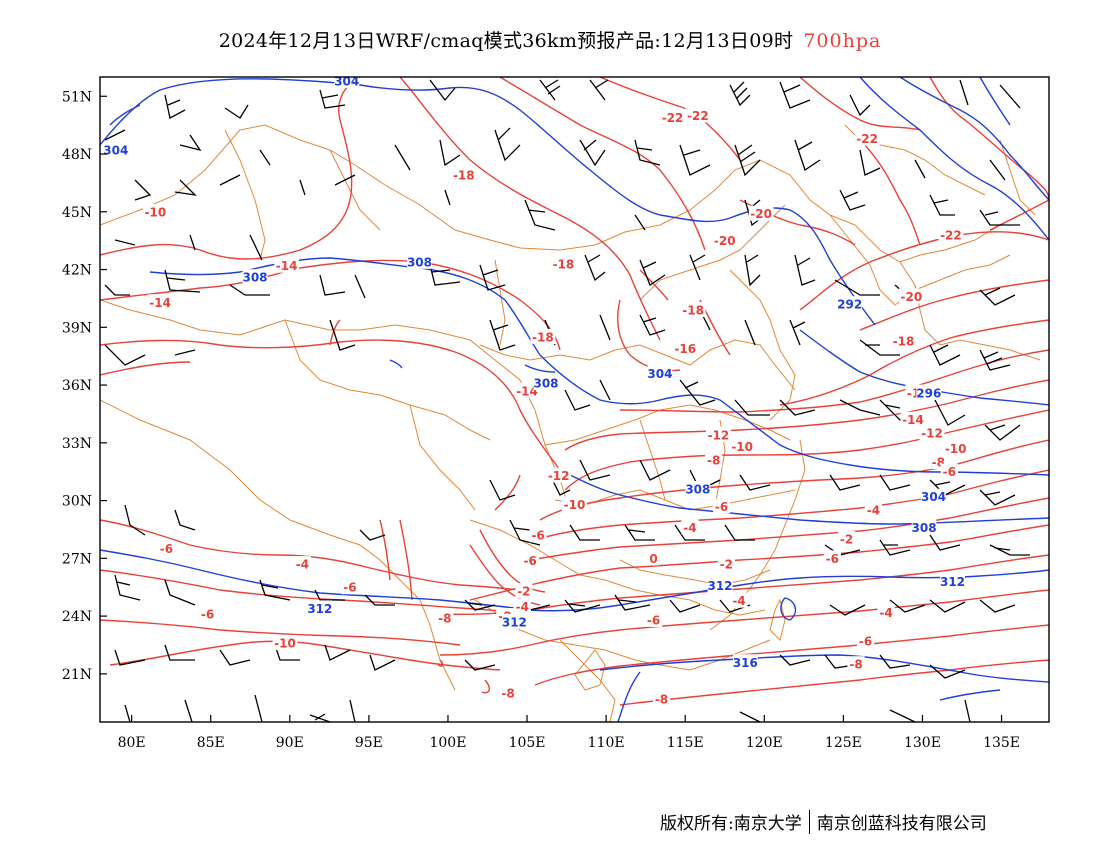 The width and height of the screenshot is (1100, 850). What do you see at coordinates (745, 663) in the screenshot?
I see `height-label: 316` at bounding box center [745, 663].